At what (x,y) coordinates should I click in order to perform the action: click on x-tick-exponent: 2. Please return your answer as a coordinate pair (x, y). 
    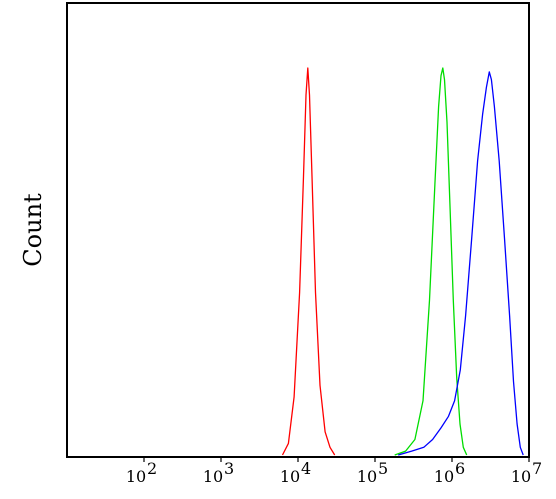
    Looking at the image, I should click on (152, 468).